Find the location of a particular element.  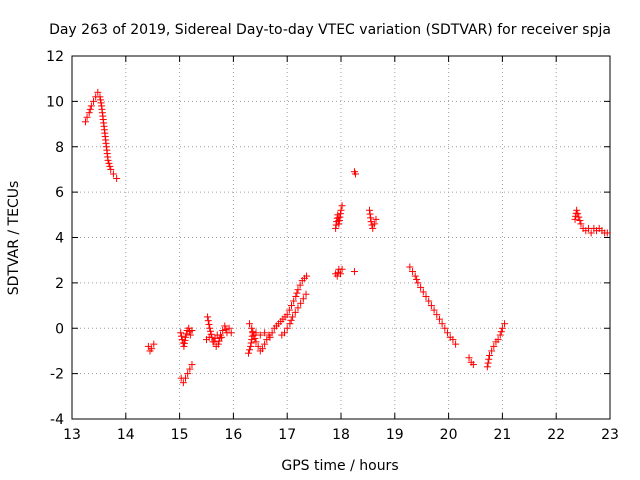

x-tick-label: 15 is located at coordinates (180, 435).